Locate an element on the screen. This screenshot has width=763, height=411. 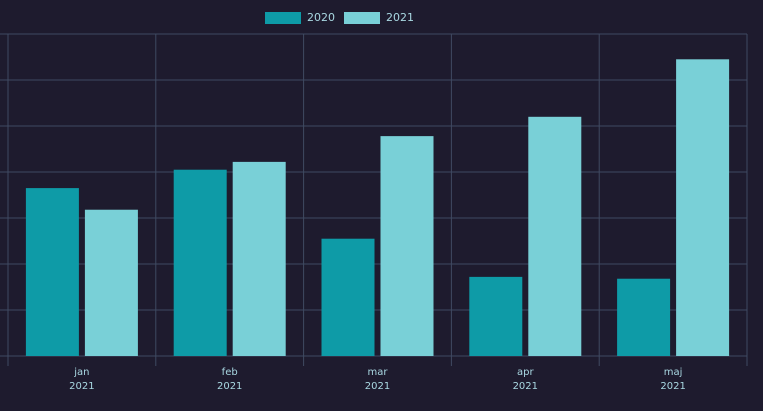
x-tick-label-month-0: jan is located at coordinates (81, 372).